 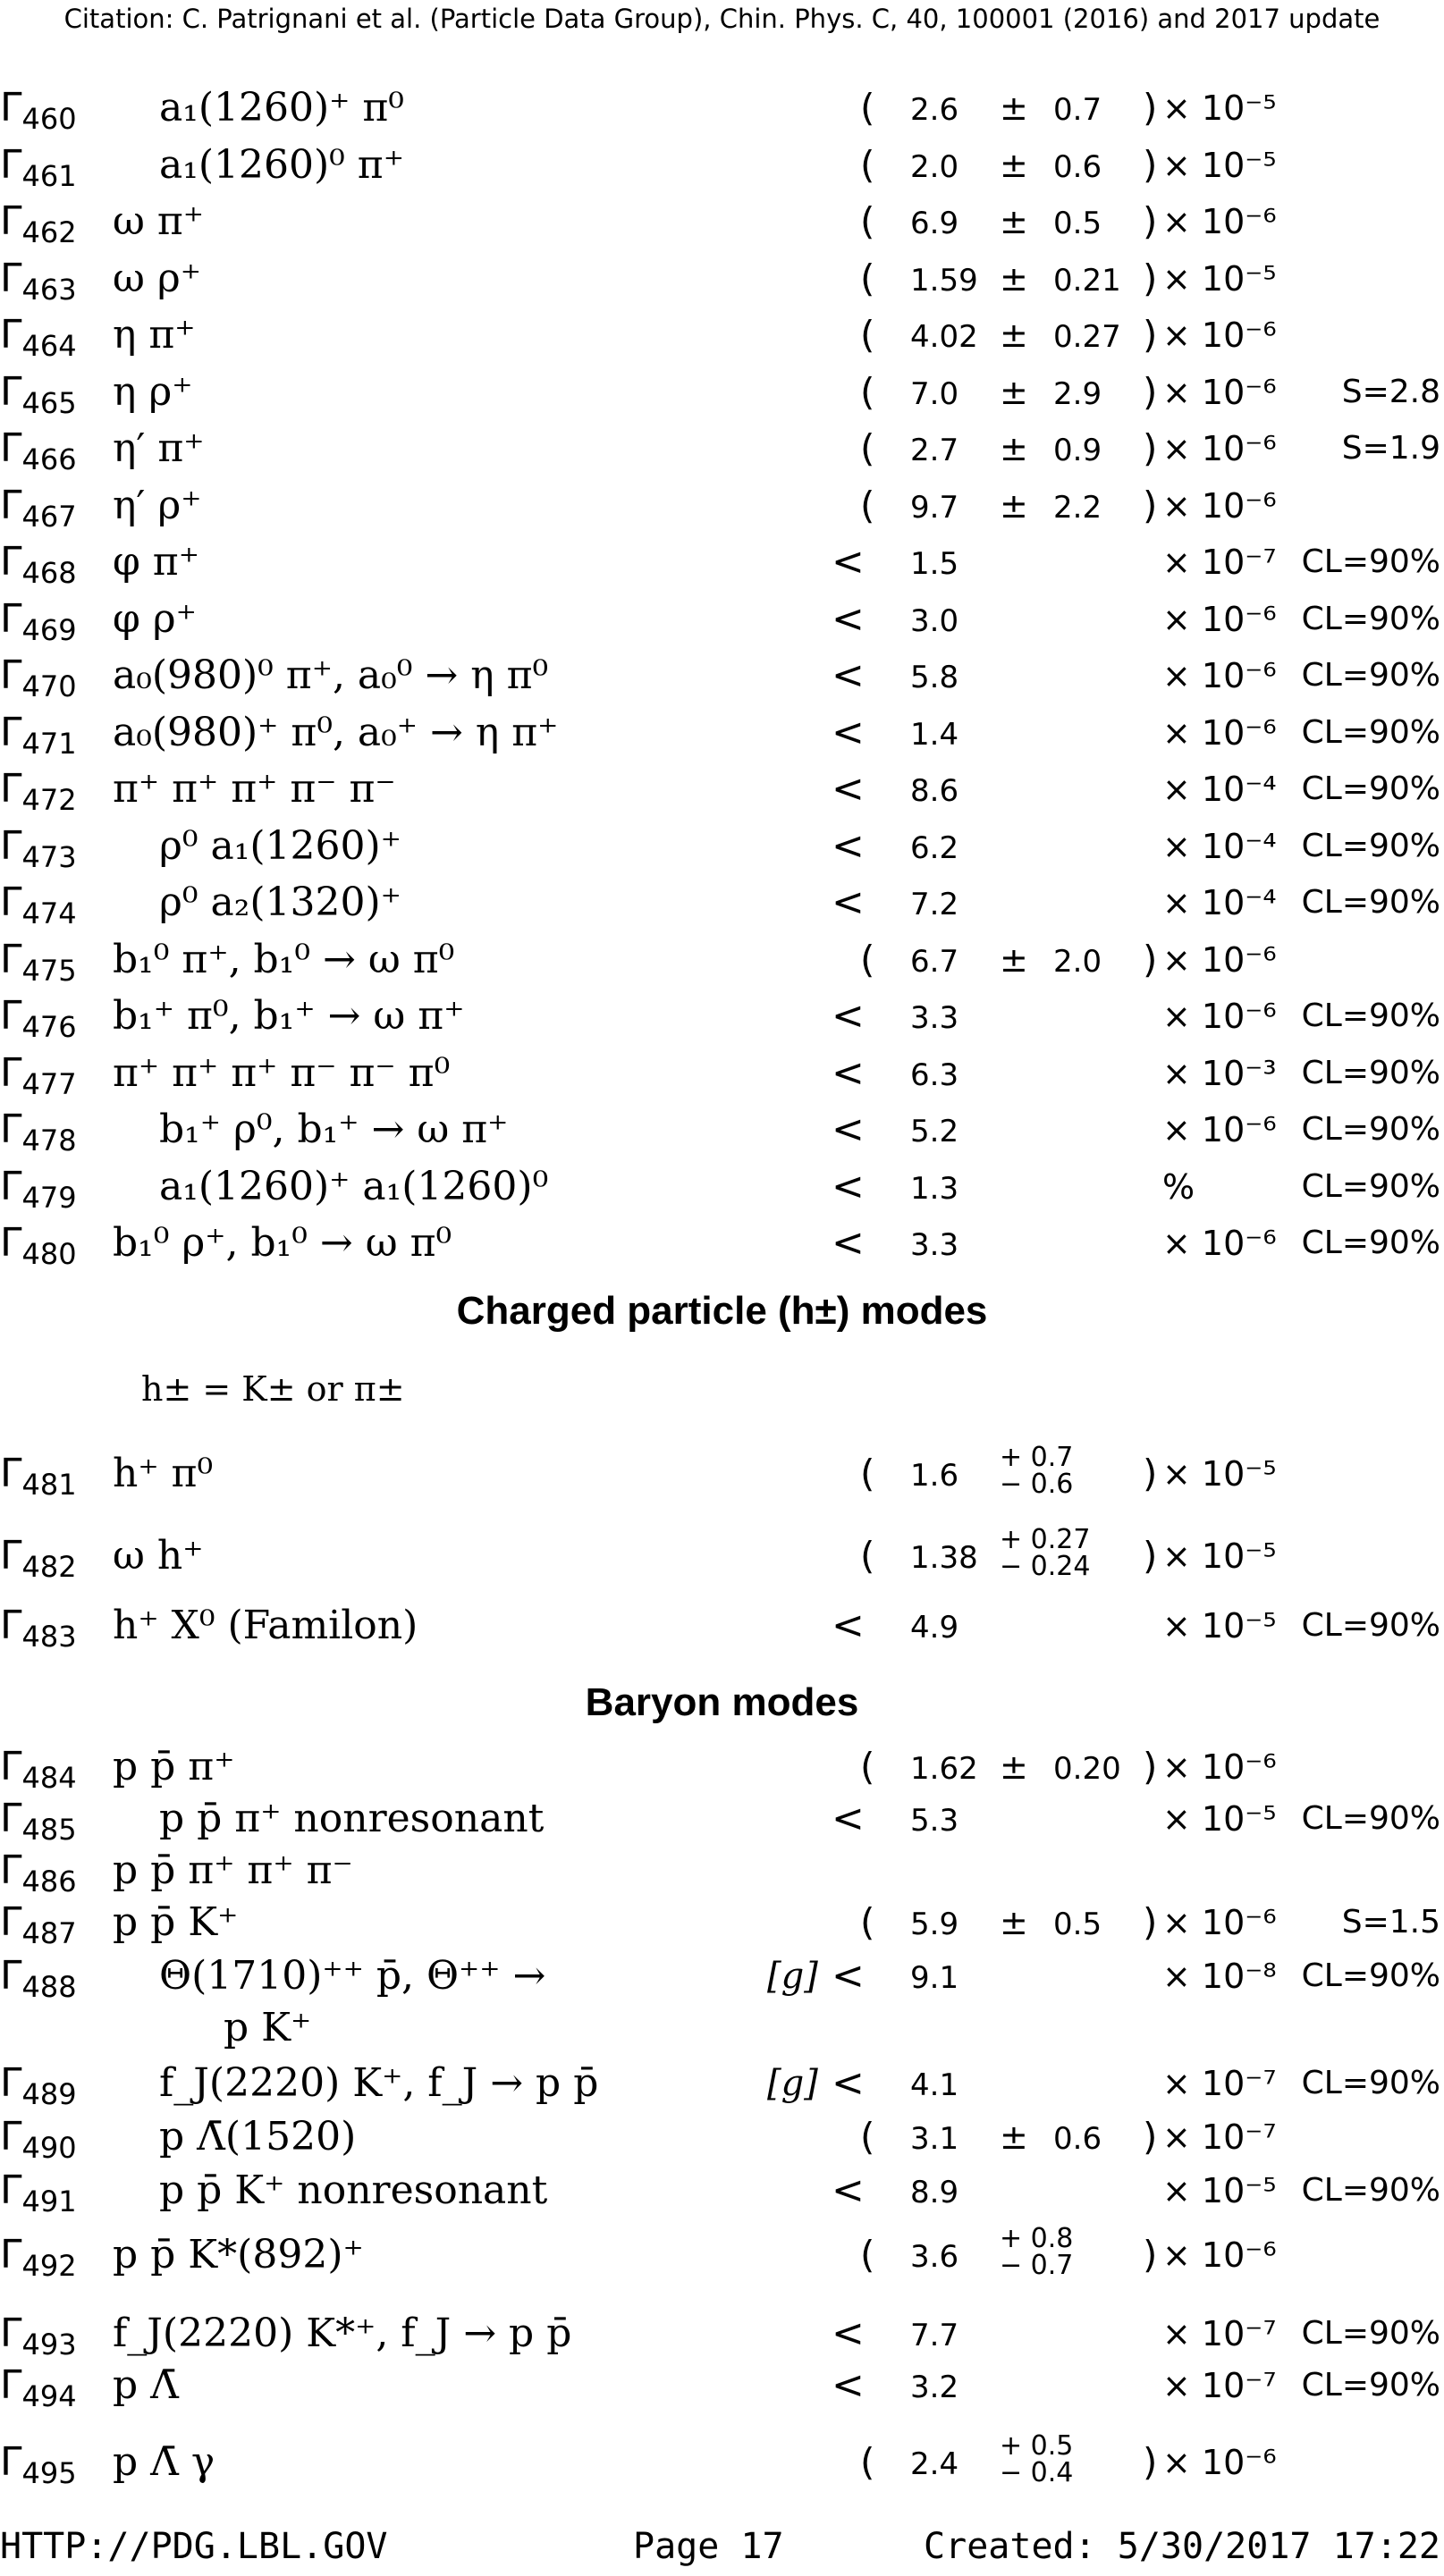 What do you see at coordinates (722, 280) in the screenshot?
I see `decay-row: Γ463 ω ρ⁺ (1.59 ±0.21) × 10⁻⁵` at bounding box center [722, 280].